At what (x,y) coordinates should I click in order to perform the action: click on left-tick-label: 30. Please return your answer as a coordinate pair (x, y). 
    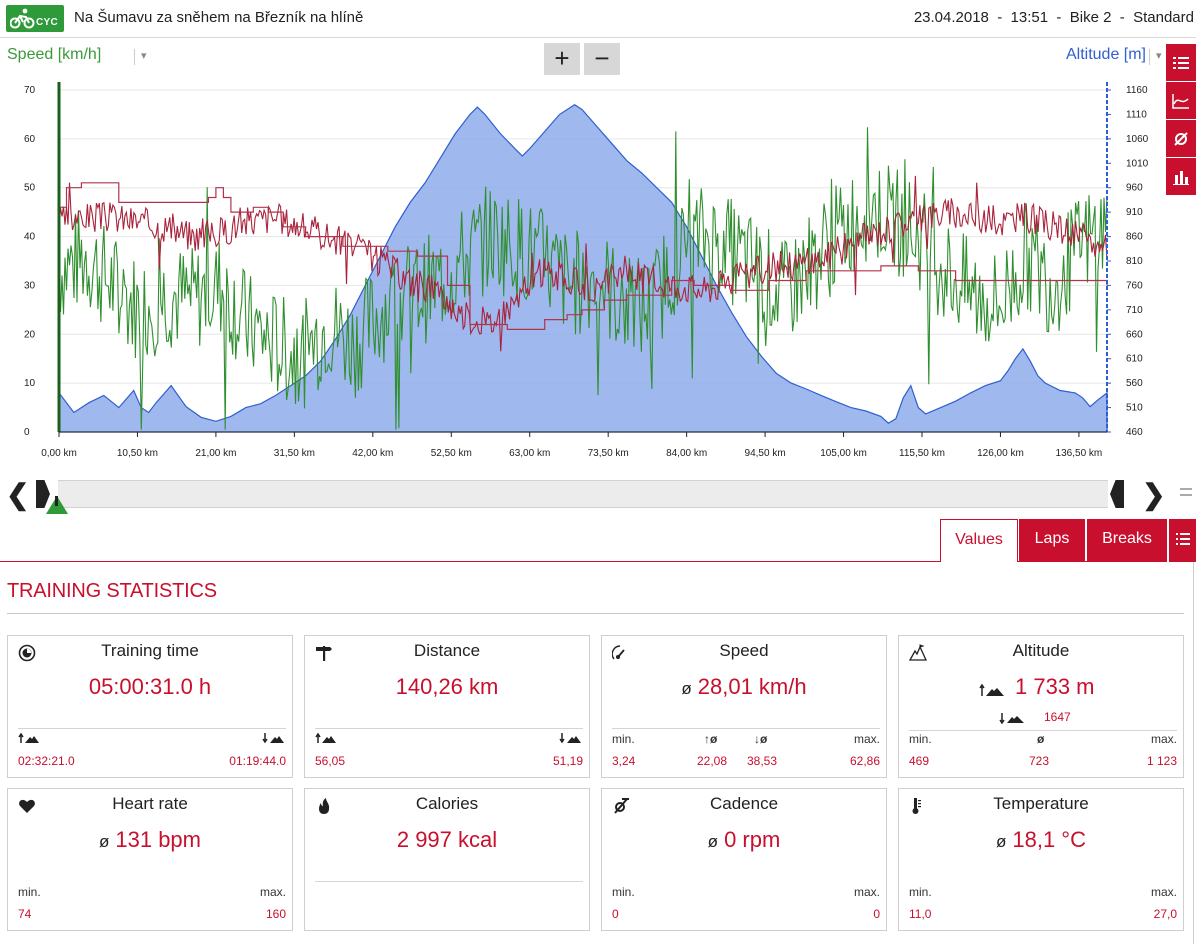
    Looking at the image, I should click on (30, 285).